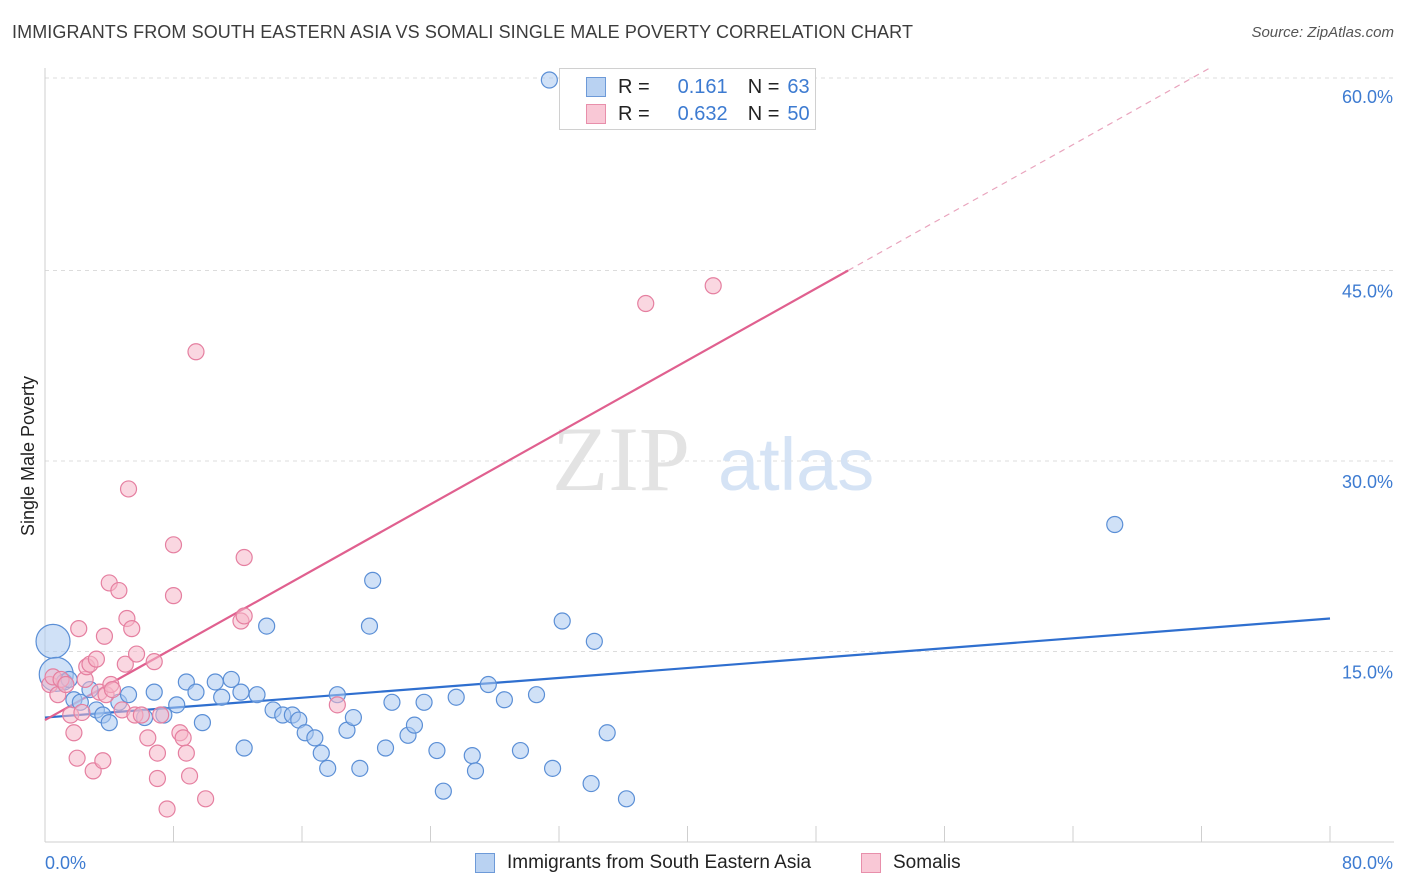  I want to click on legend-label-immigrants: Immigrants from South Eastern Asia, so click(659, 862).